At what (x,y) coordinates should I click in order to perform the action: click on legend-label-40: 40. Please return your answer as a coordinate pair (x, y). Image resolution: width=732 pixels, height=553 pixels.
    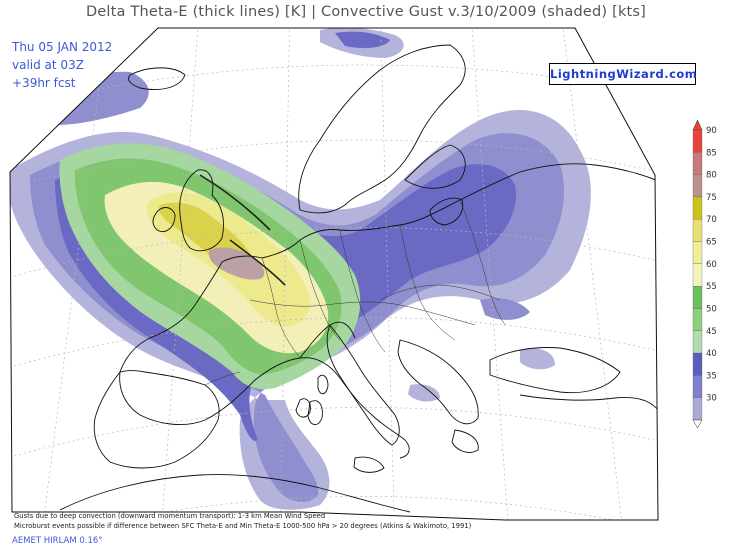
    Looking at the image, I should click on (711, 354).